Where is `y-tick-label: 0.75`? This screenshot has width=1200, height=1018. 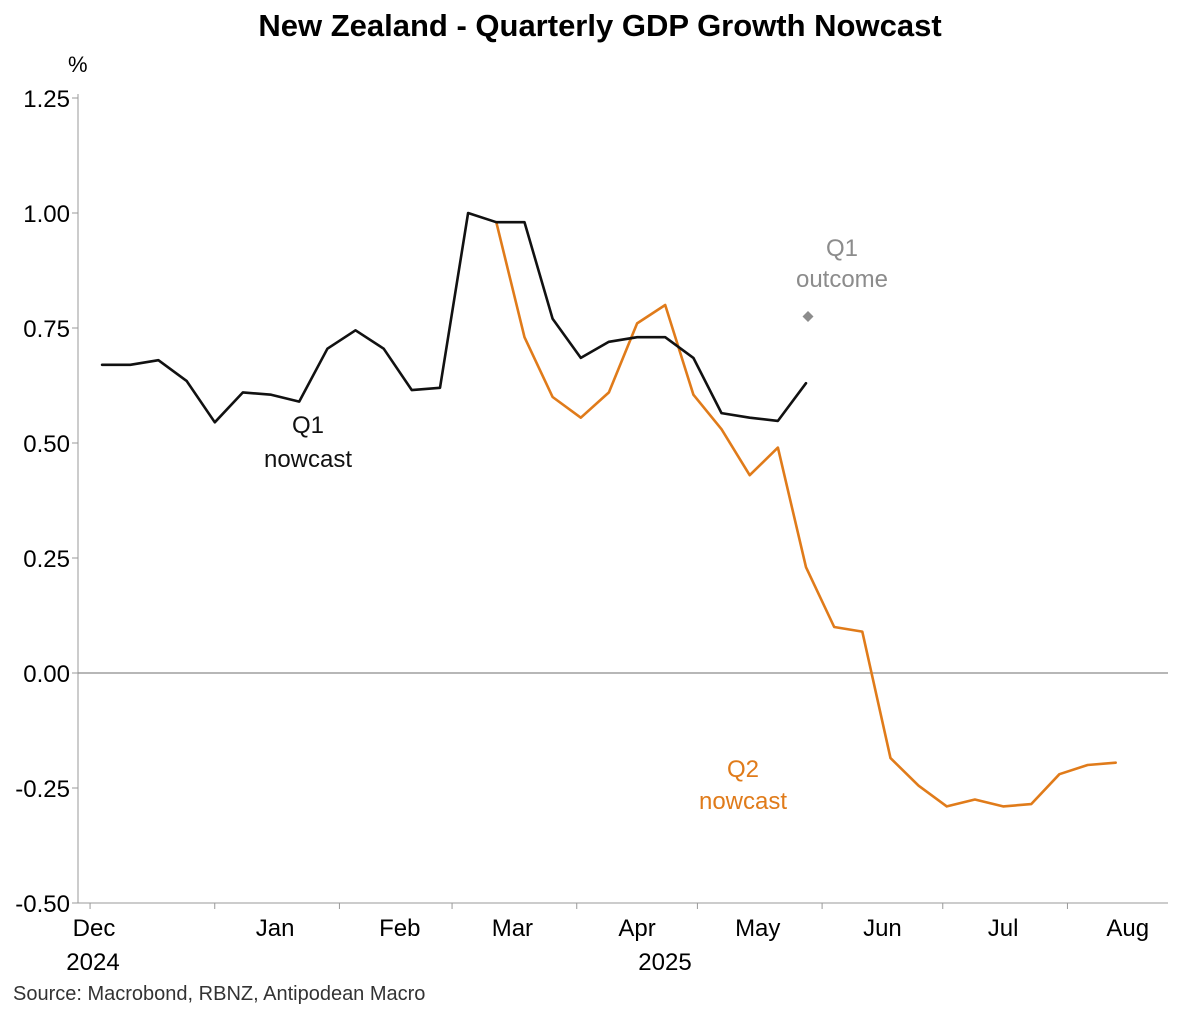 y-tick-label: 0.75 is located at coordinates (46, 329).